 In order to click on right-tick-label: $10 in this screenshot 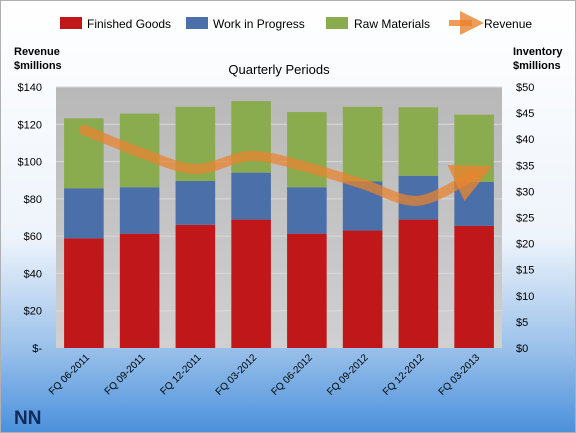, I will do `click(525, 297)`.